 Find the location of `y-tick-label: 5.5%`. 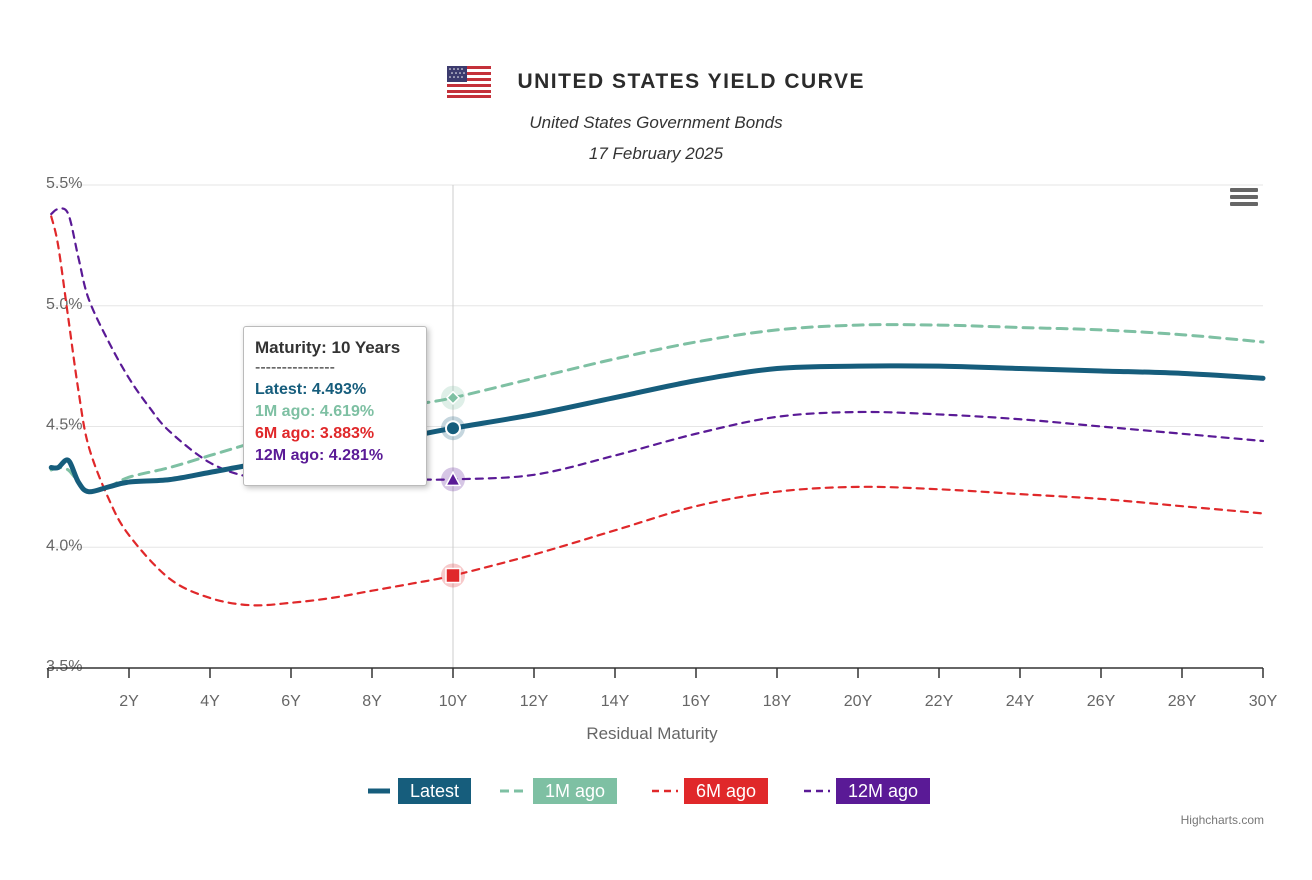

y-tick-label: 5.5% is located at coordinates (64, 183).